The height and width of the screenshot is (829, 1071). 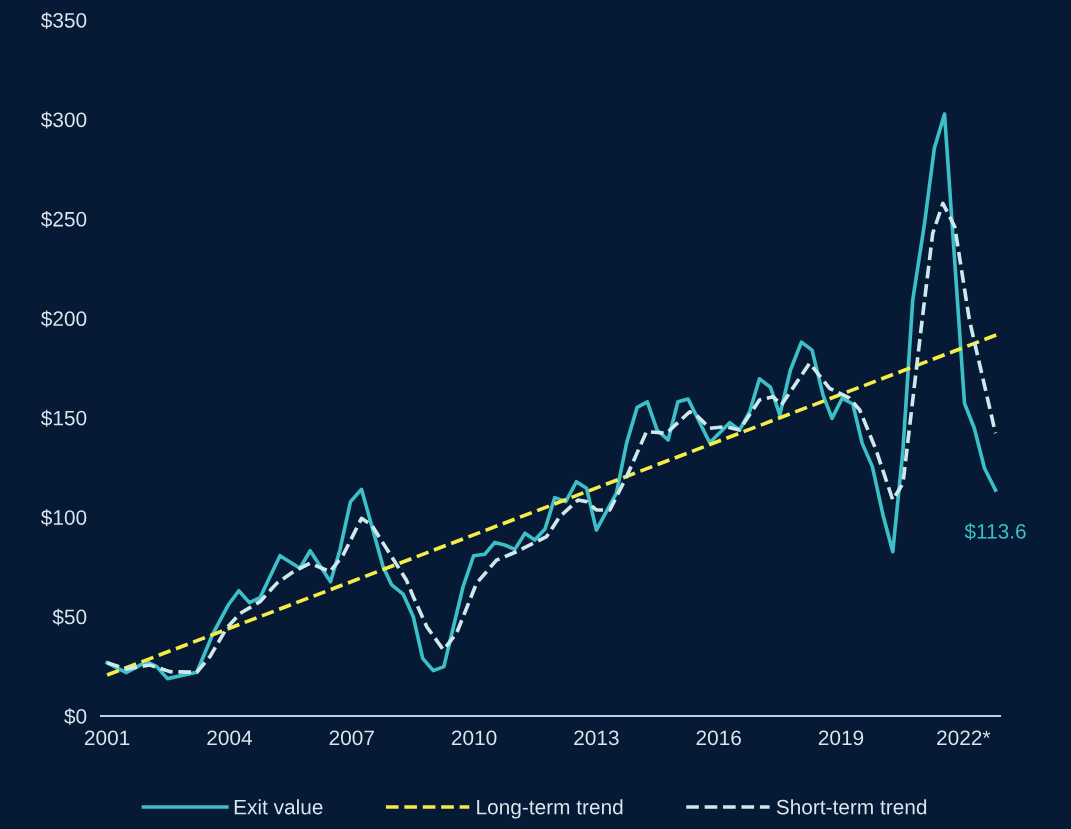 I want to click on y-tick-label: $200, so click(x=63, y=319).